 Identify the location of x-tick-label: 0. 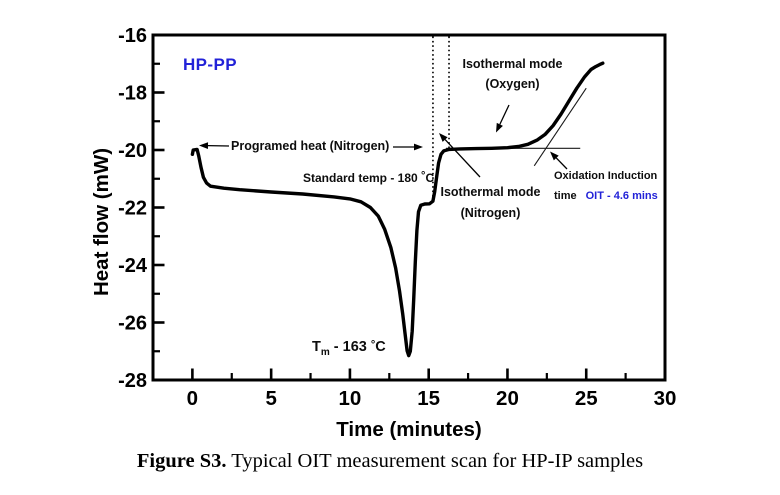
(192, 398).